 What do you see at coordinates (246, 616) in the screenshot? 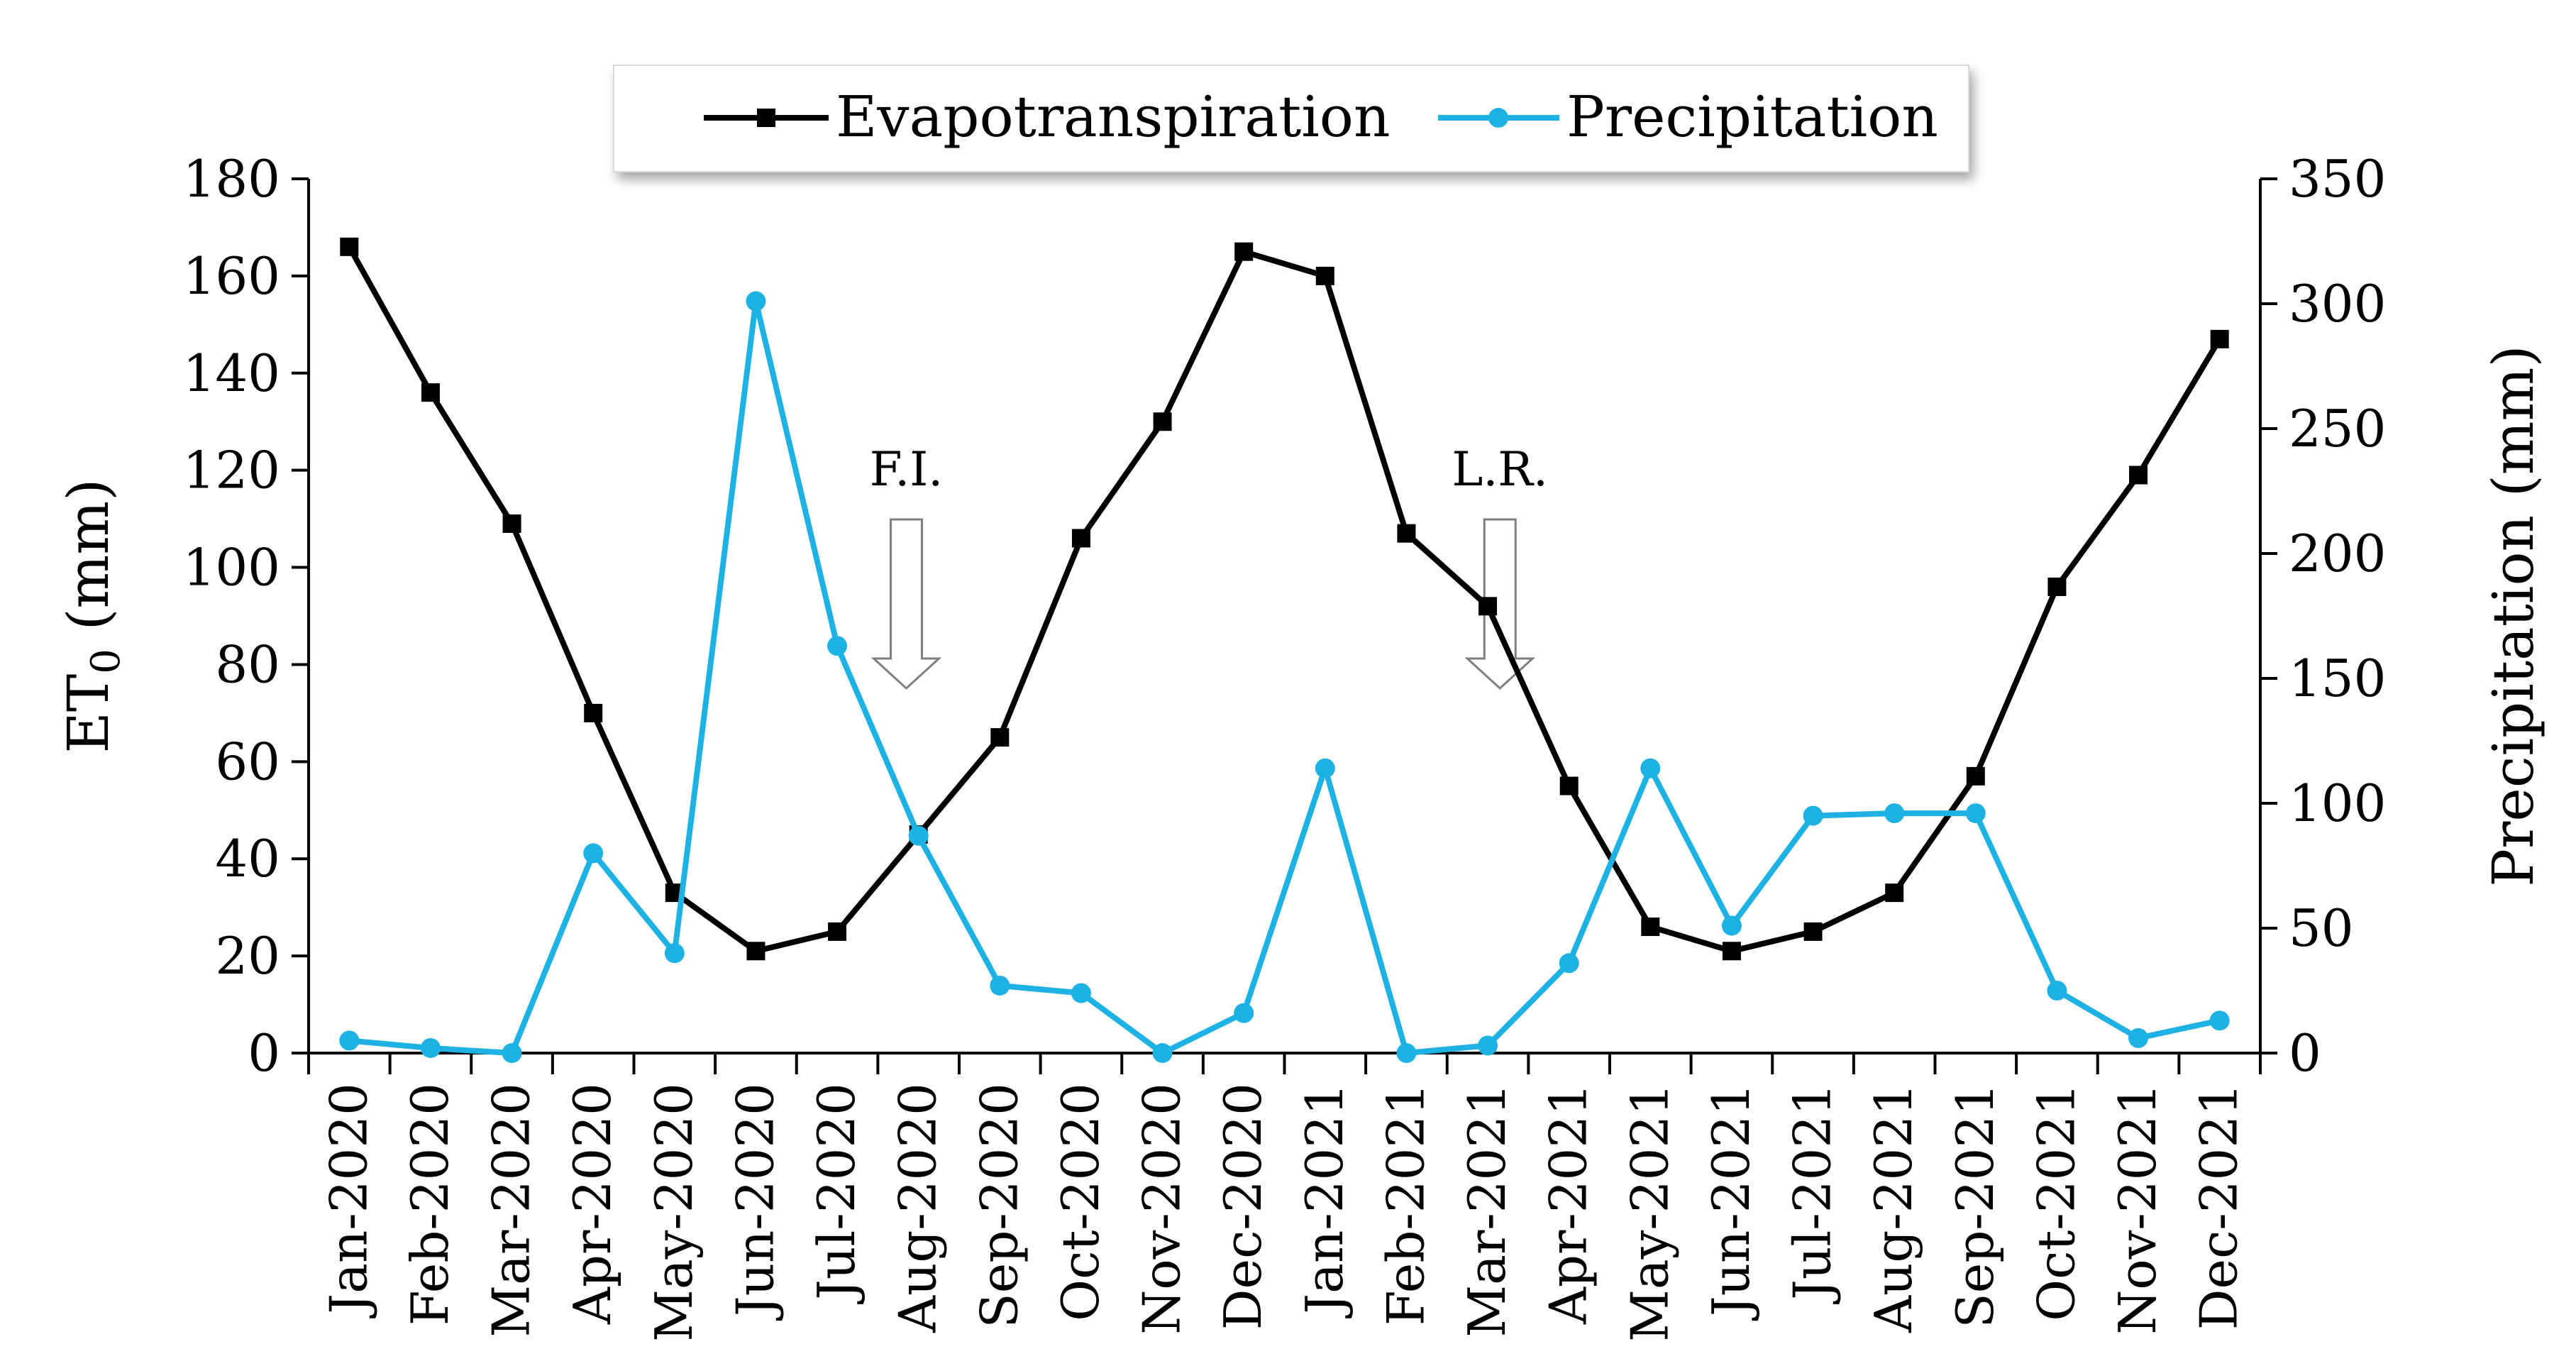
I see `y-axis-left-ticks: 0 20 40 60 80 100 120 140 160 180` at bounding box center [246, 616].